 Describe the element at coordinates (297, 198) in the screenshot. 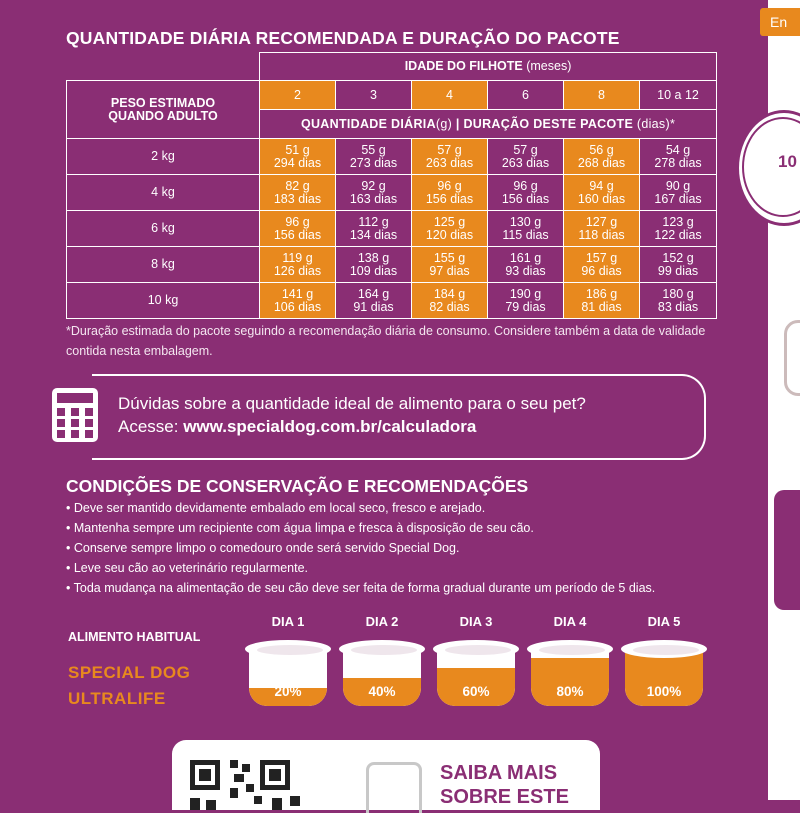

I see `package-days: 183 dias` at that location.